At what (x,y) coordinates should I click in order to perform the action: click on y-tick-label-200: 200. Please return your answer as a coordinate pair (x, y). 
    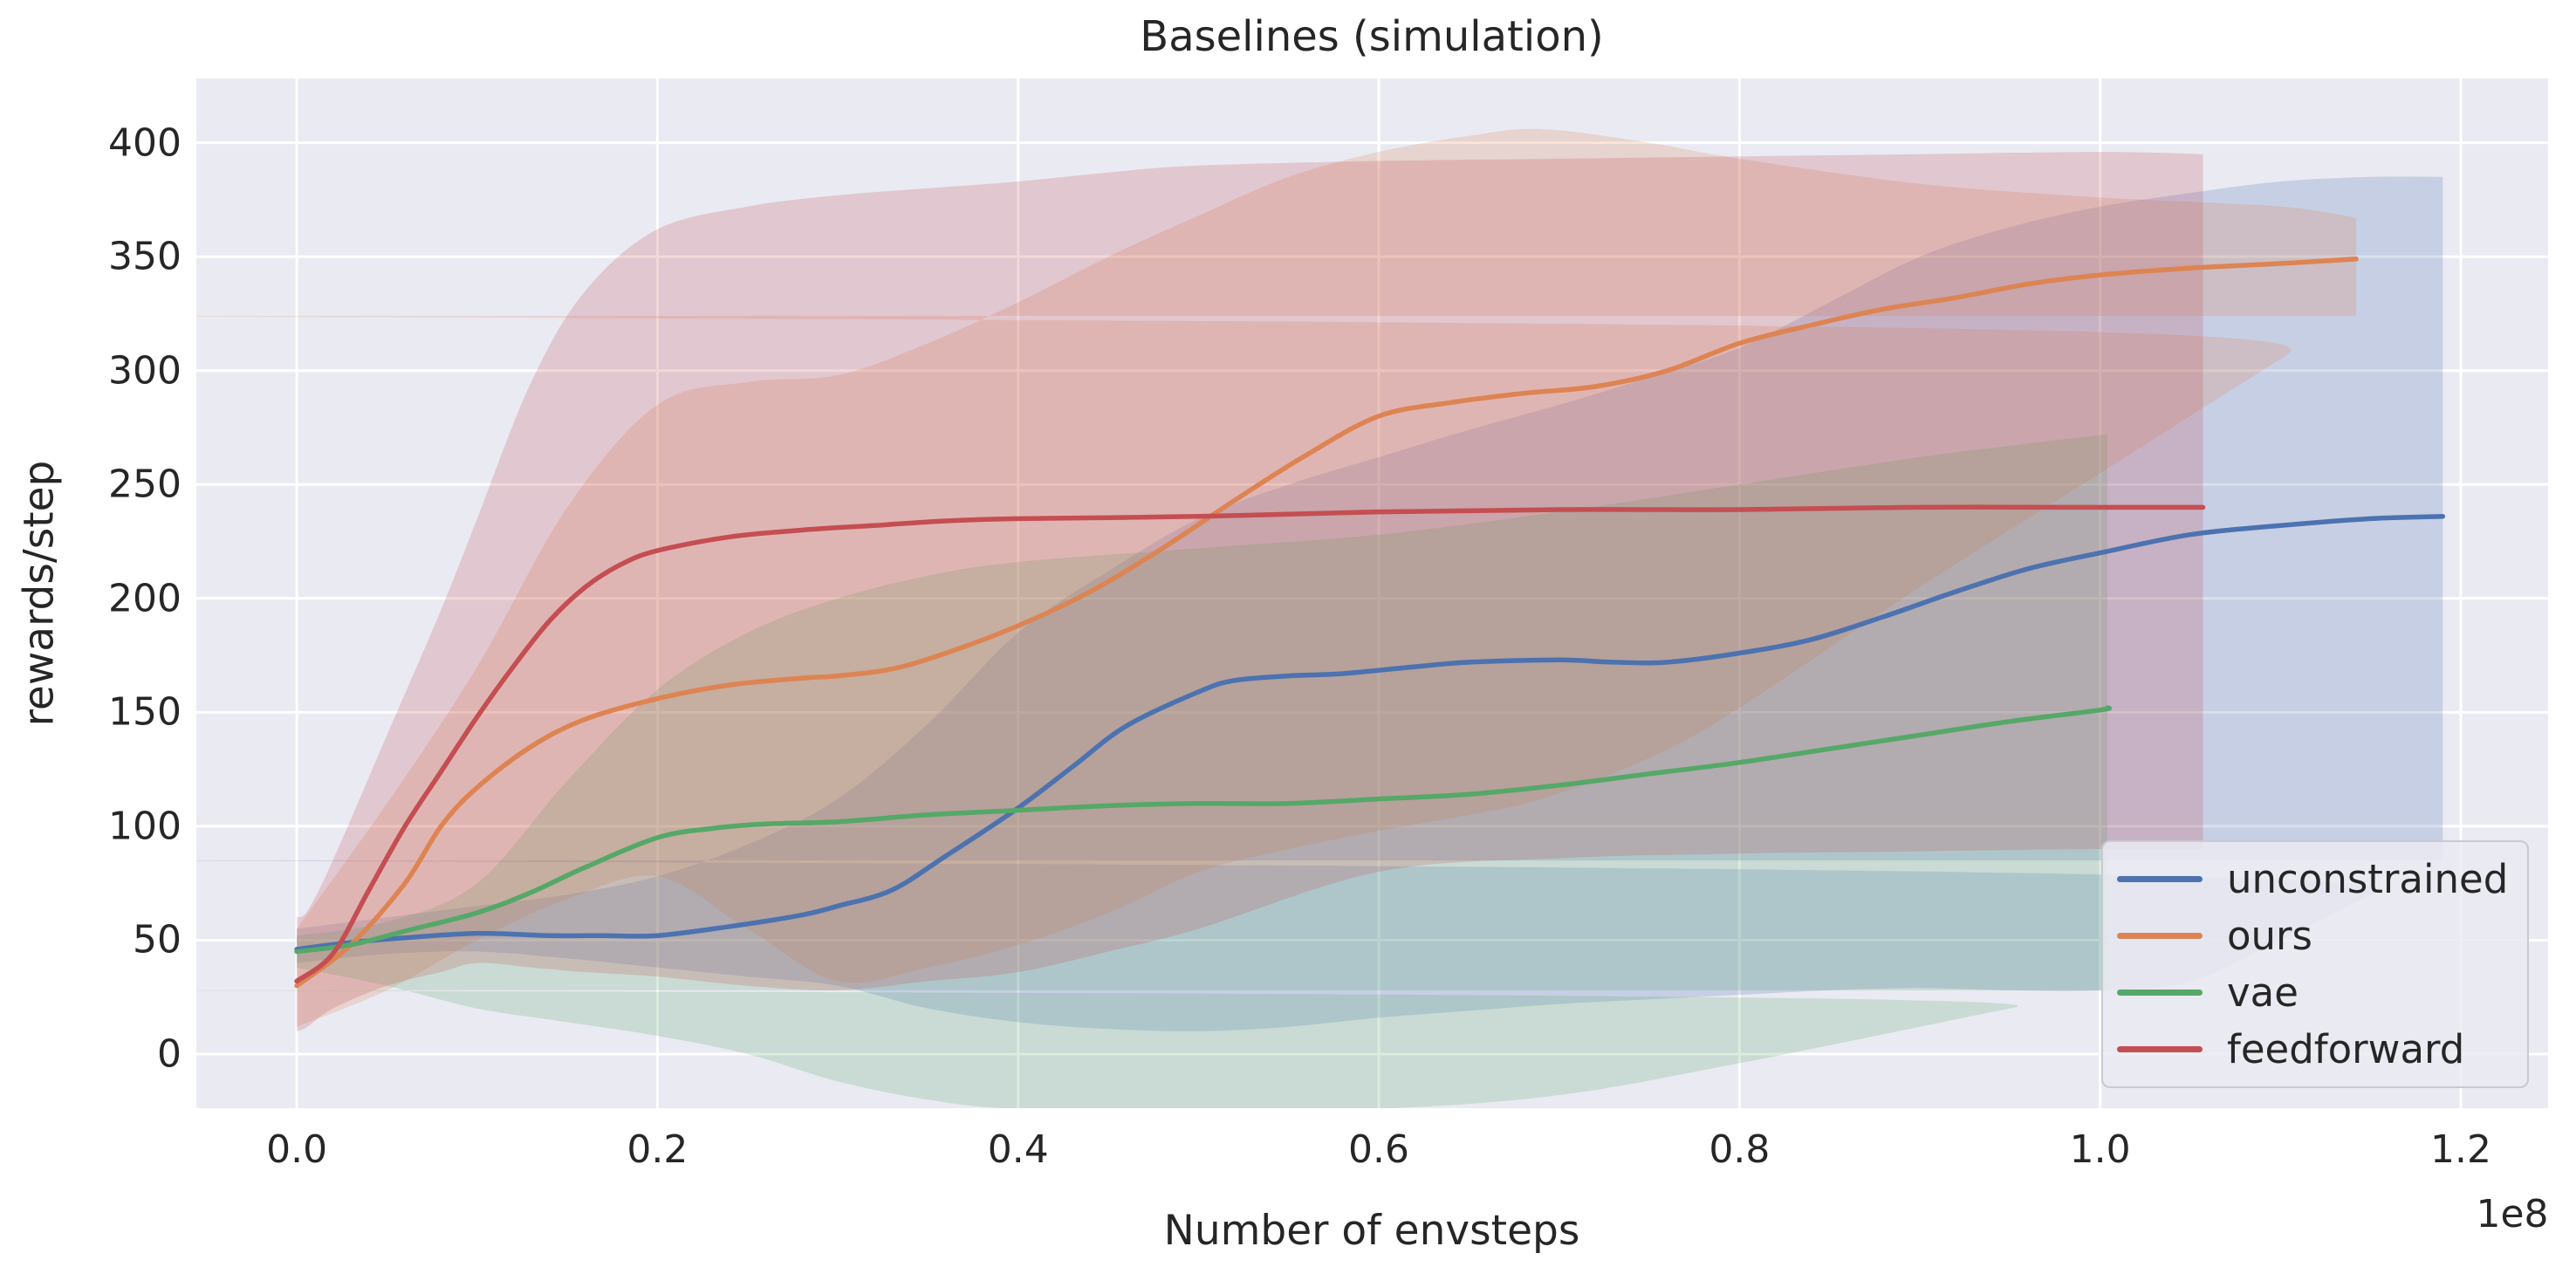
    Looking at the image, I should click on (145, 598).